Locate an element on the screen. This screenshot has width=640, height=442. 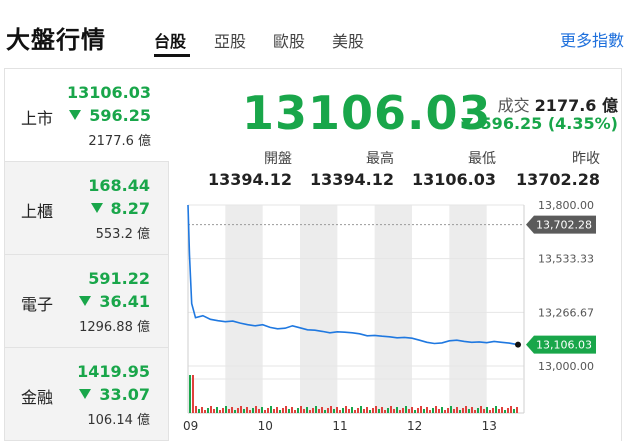
y-tick-label: 13,266.67 is located at coordinates (566, 312).